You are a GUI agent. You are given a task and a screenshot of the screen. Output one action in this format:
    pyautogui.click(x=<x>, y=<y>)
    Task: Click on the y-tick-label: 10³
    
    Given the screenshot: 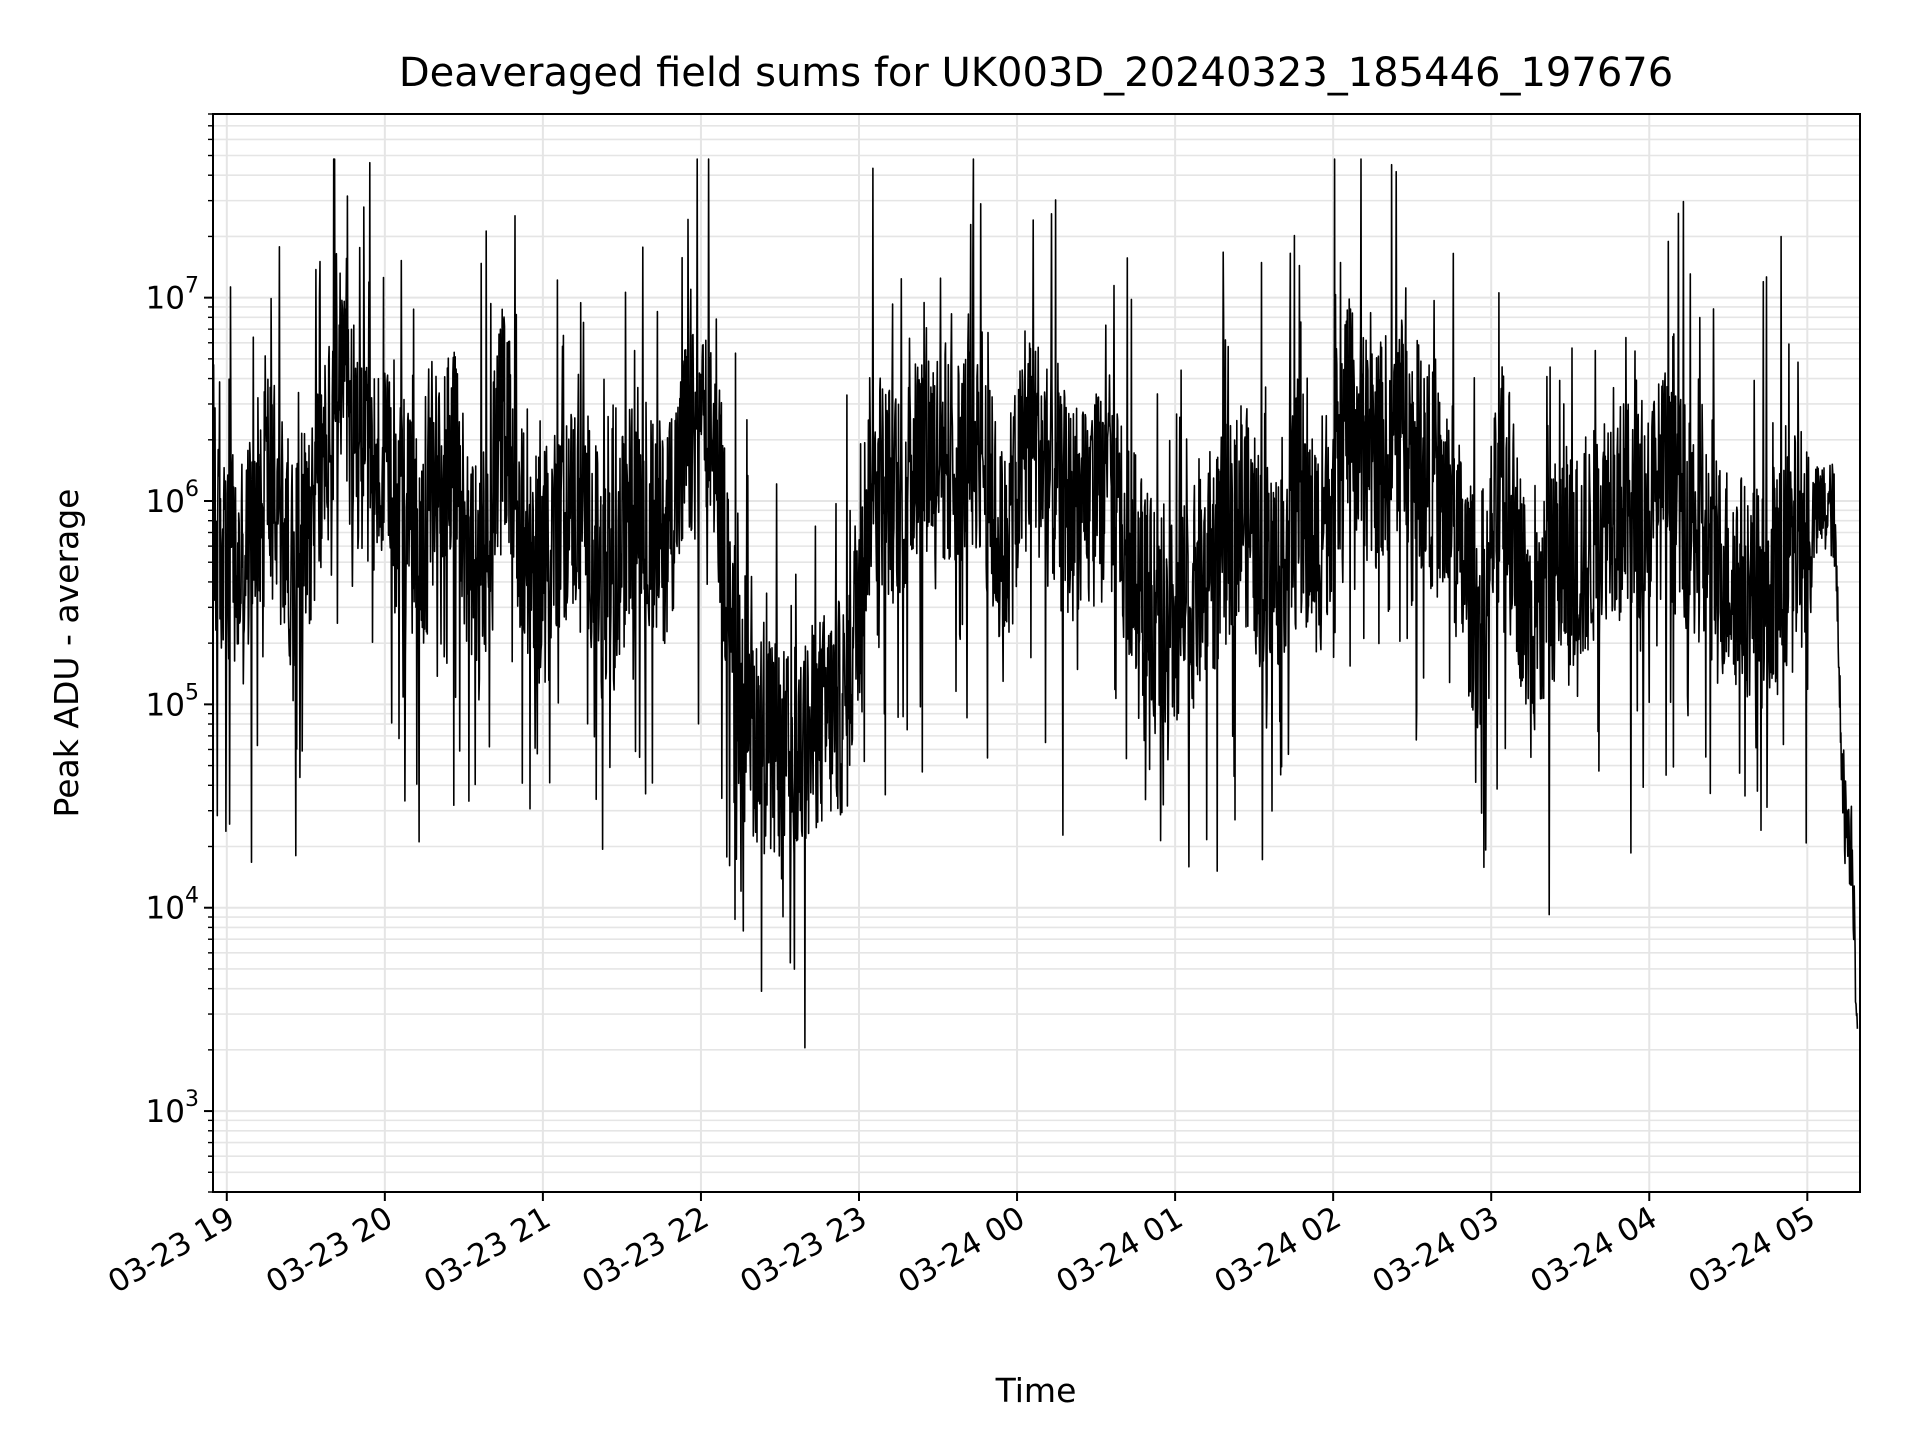 What is the action you would take?
    pyautogui.click(x=172, y=1108)
    